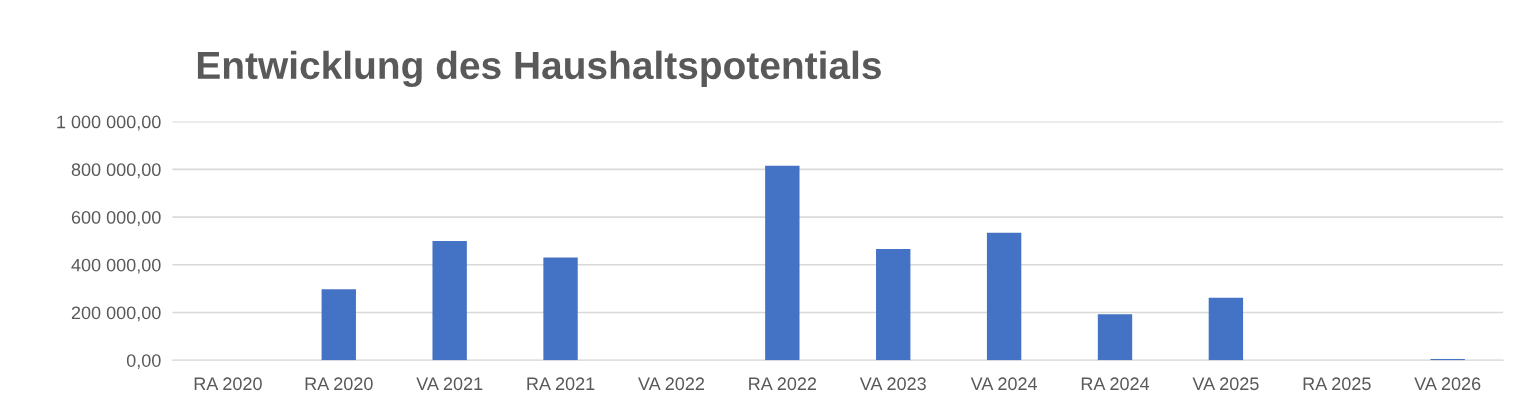  I want to click on x-tick-label: VA 2022, so click(671, 384).